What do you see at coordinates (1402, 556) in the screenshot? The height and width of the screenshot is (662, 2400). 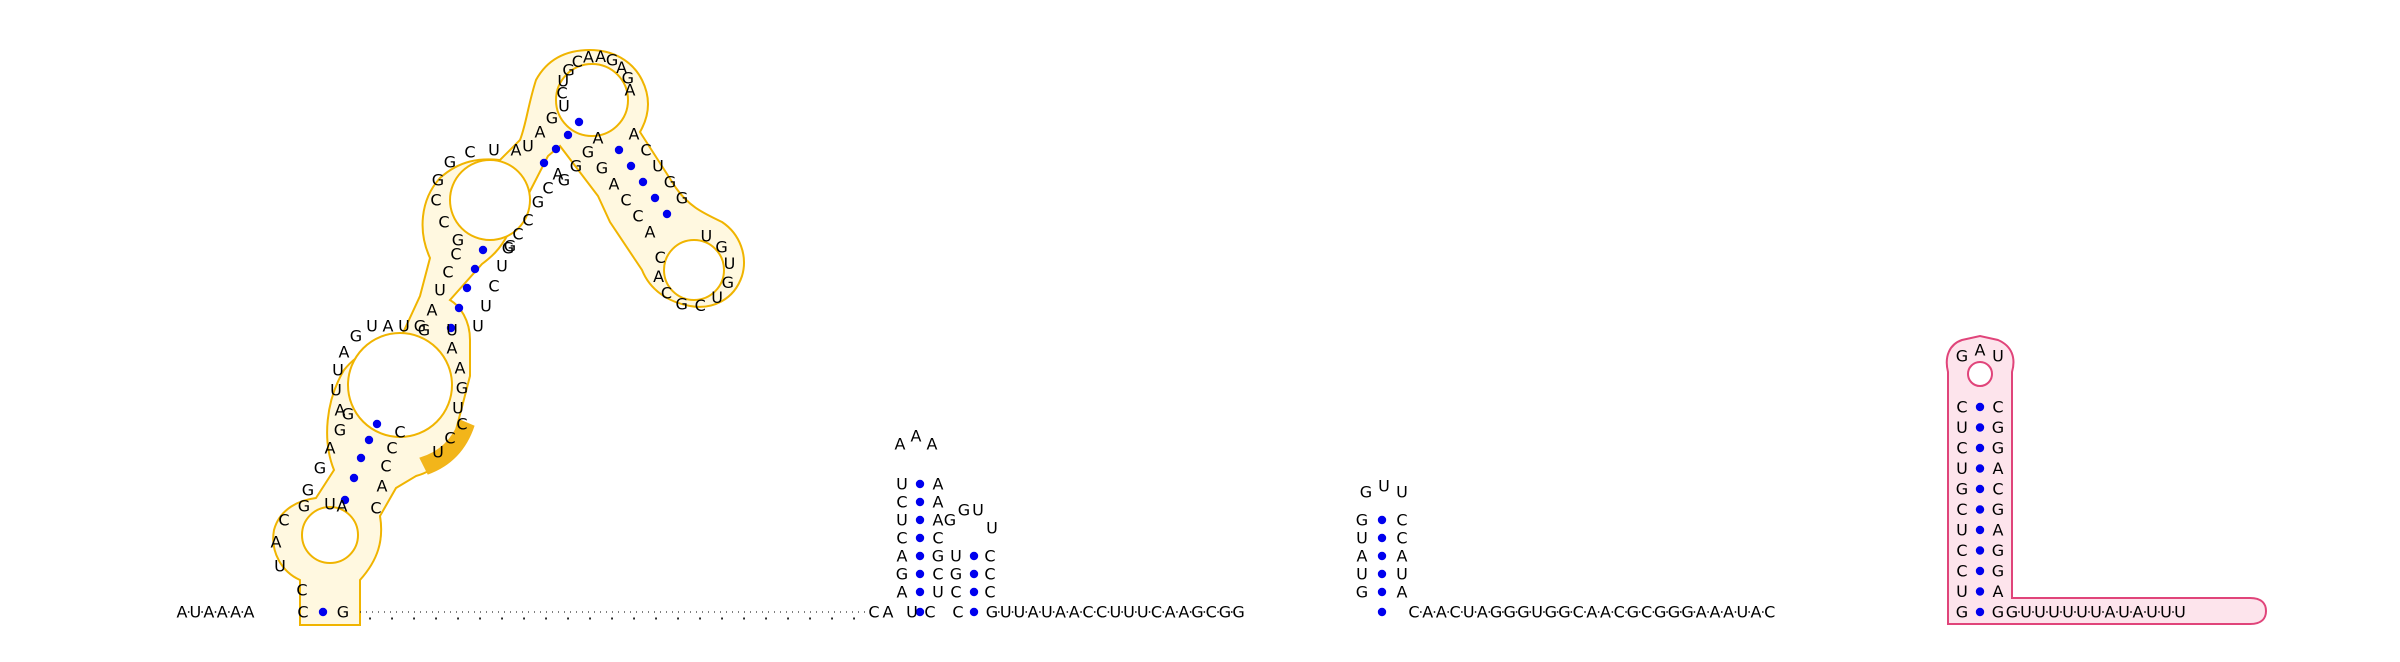 I see `hairpin3-nucleotide: A` at bounding box center [1402, 556].